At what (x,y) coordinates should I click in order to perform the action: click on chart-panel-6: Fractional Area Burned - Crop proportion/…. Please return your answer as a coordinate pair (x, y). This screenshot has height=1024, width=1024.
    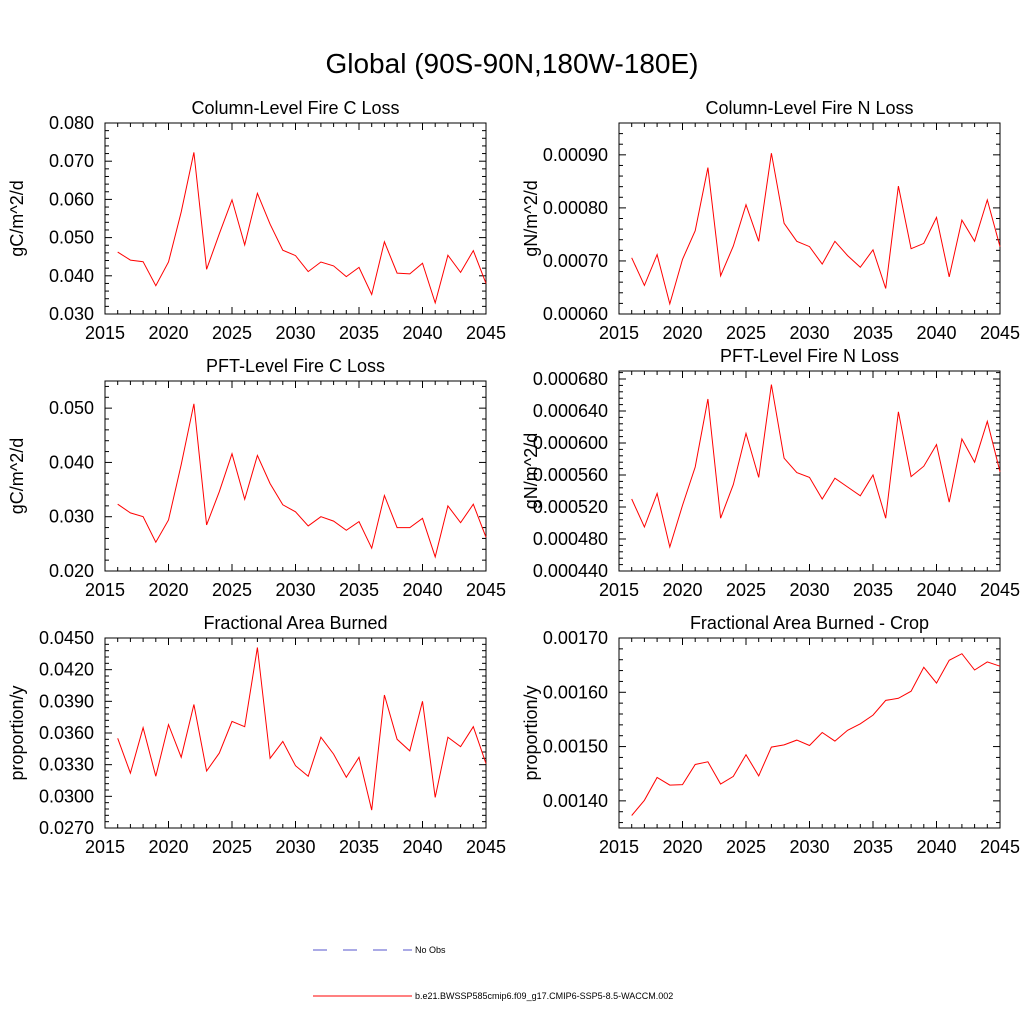
    Looking at the image, I should click on (770, 735).